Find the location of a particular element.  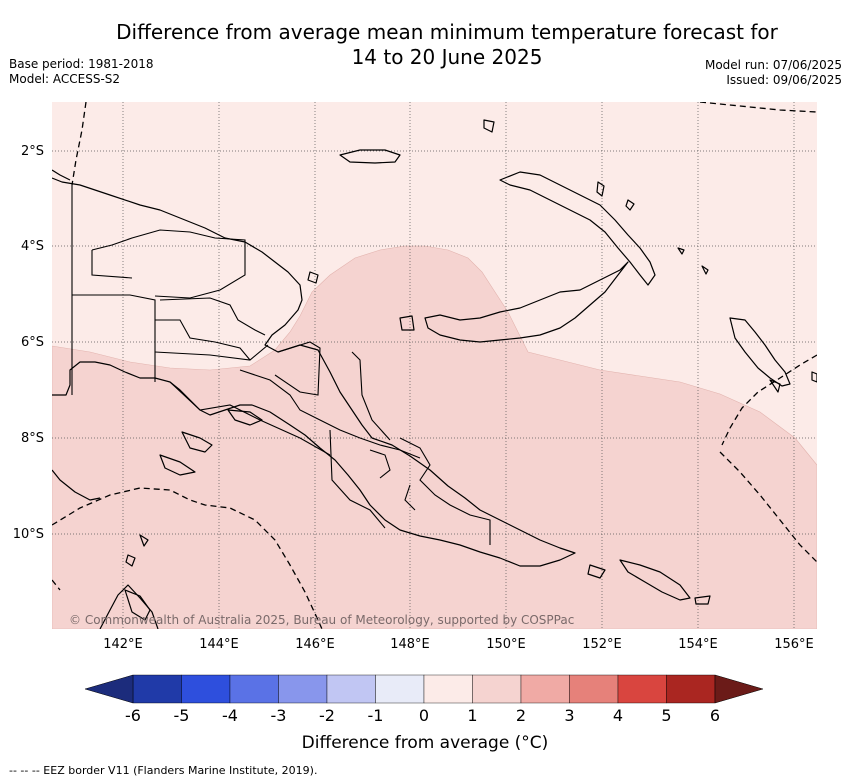

colorbar-tick-label: 4 is located at coordinates (618, 715).